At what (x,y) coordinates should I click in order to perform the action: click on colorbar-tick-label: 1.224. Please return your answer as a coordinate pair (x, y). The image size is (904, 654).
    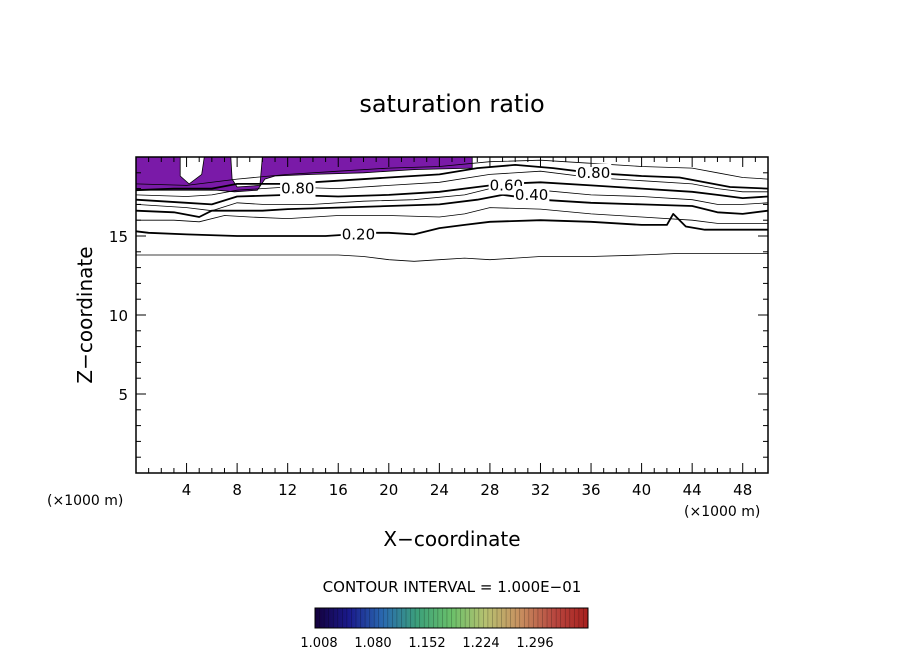
    Looking at the image, I should click on (480, 643).